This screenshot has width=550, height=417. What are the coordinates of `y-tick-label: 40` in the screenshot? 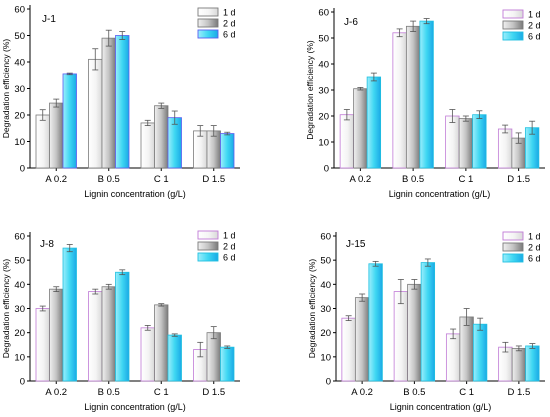 It's located at (325, 285).